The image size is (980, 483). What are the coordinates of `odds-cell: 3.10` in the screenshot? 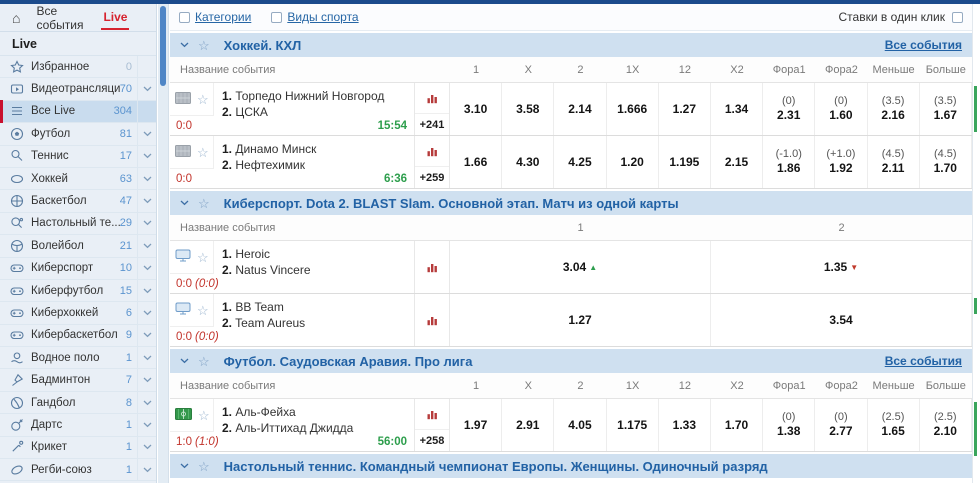 It's located at (476, 109).